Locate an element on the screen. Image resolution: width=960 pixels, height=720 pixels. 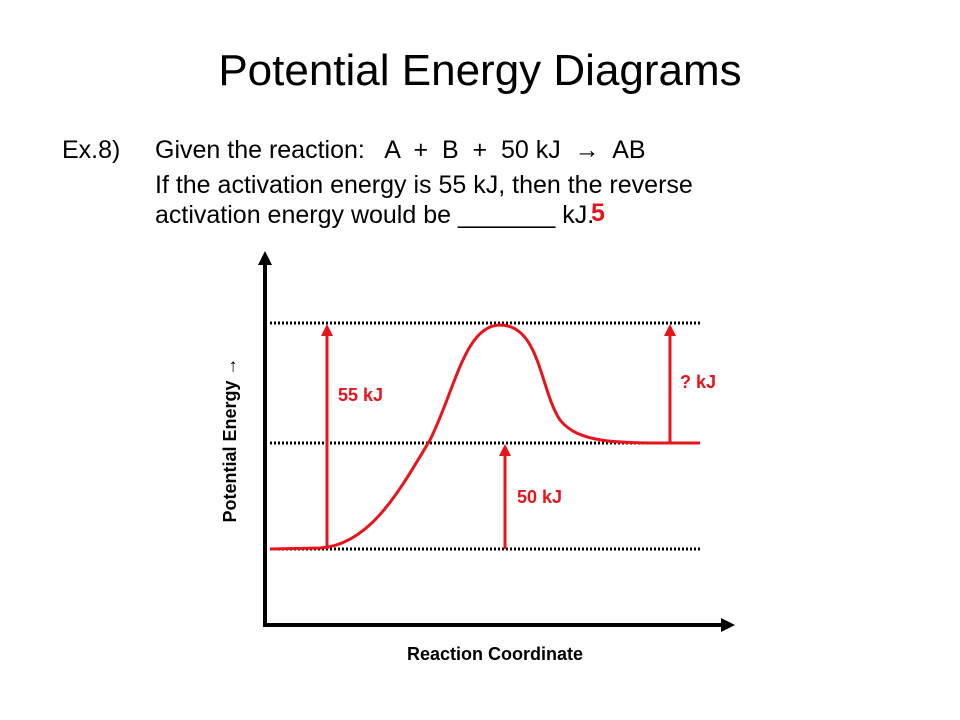
problem-line: activation energy would be _______ kJ. is located at coordinates (374, 215).